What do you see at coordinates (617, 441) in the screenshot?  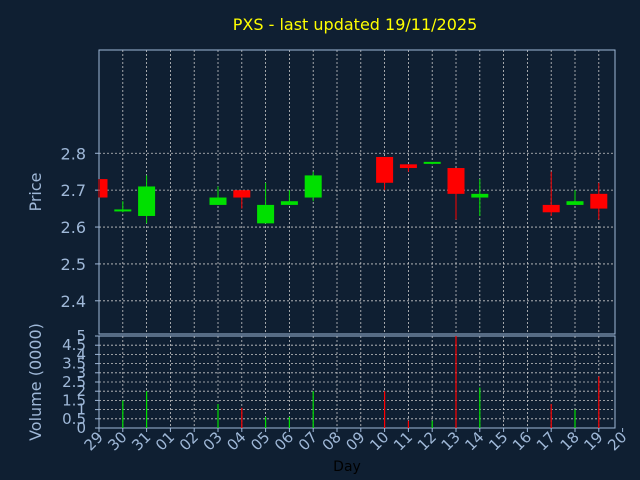 I see `x-tick-label: 20` at bounding box center [617, 441].